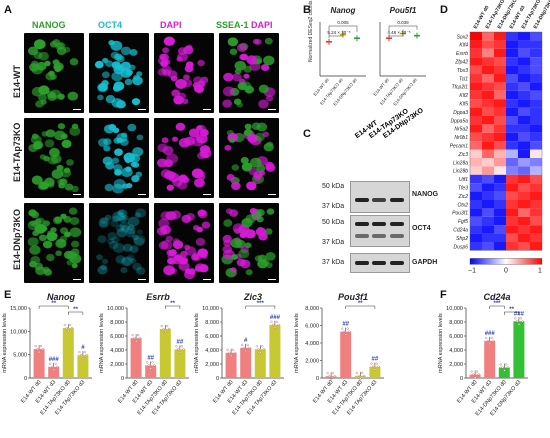 The height and width of the screenshot is (438, 550). I want to click on chart-title: Cd24a, so click(496, 297).